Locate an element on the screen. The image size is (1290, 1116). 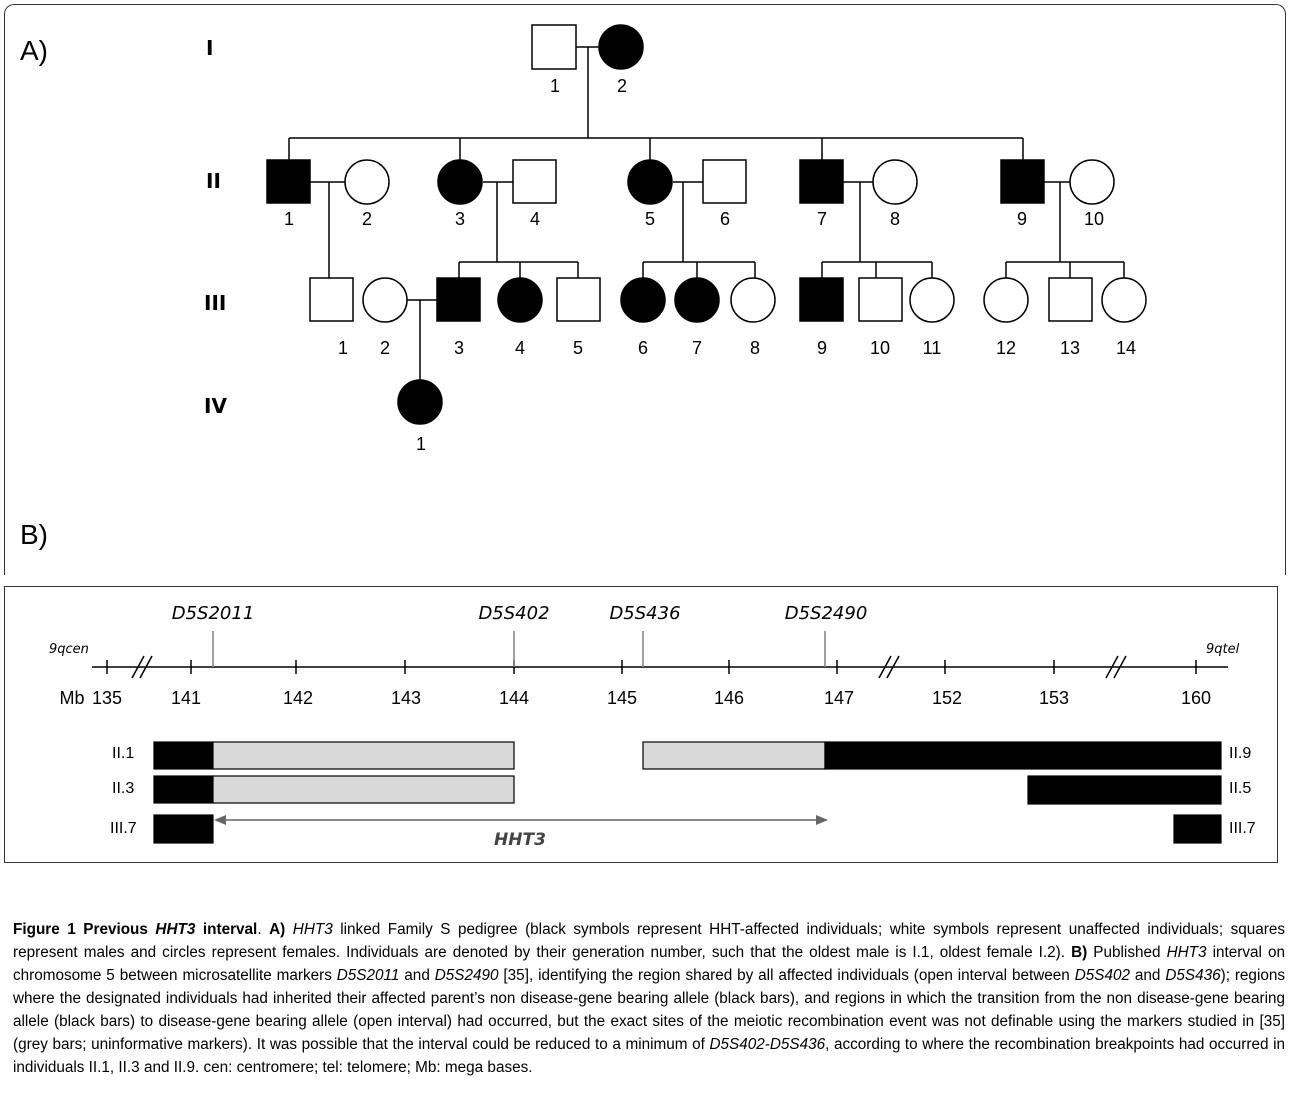
individual-iii-11-circle is located at coordinates (932, 300).